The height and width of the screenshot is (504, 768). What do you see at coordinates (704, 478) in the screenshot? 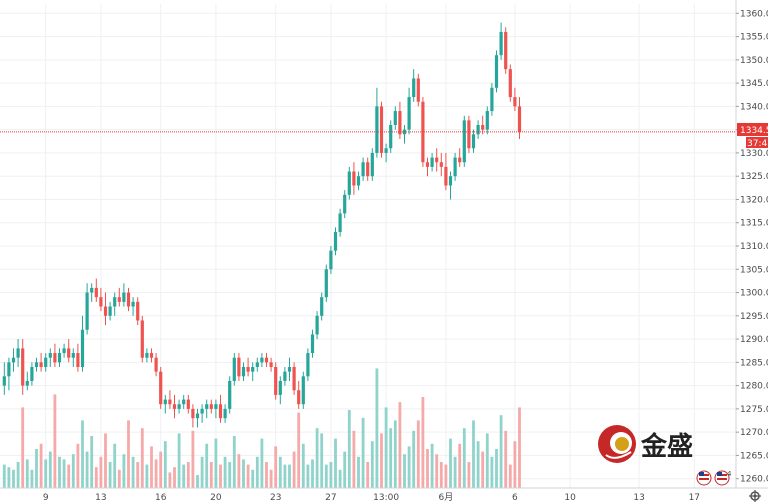
I see `flag-icon-us` at bounding box center [704, 478].